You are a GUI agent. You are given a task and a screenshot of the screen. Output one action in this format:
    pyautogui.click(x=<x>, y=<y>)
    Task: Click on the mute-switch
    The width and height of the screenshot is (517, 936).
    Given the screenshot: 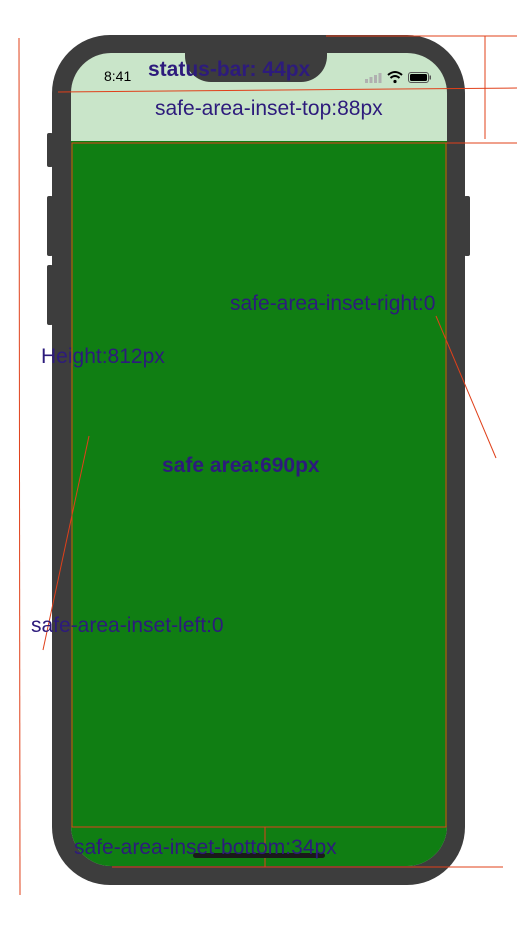 What is the action you would take?
    pyautogui.click(x=50, y=150)
    